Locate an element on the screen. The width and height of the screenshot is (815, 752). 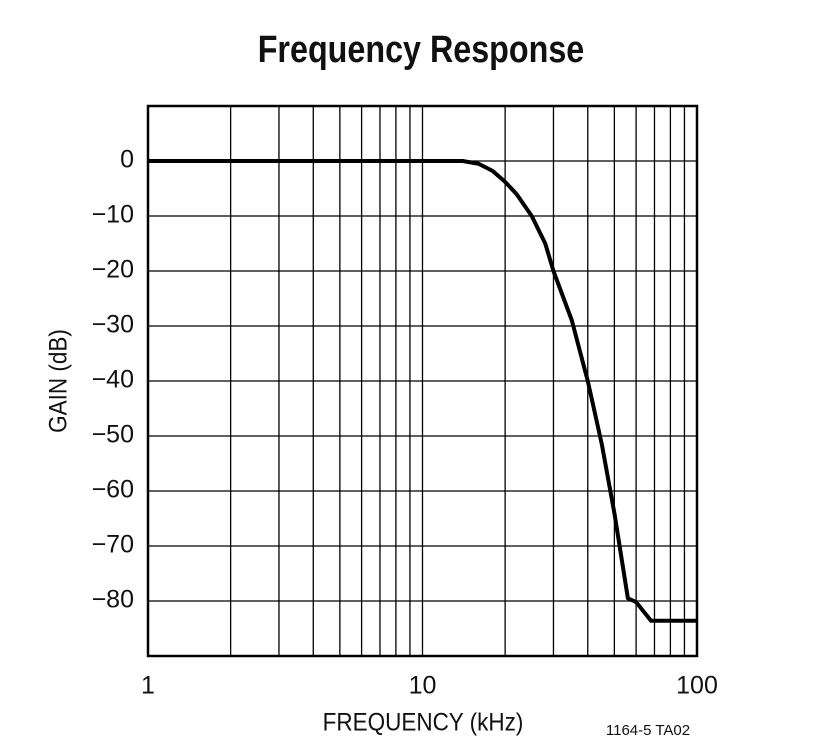
y-tick-label: −60 is located at coordinates (113, 490).